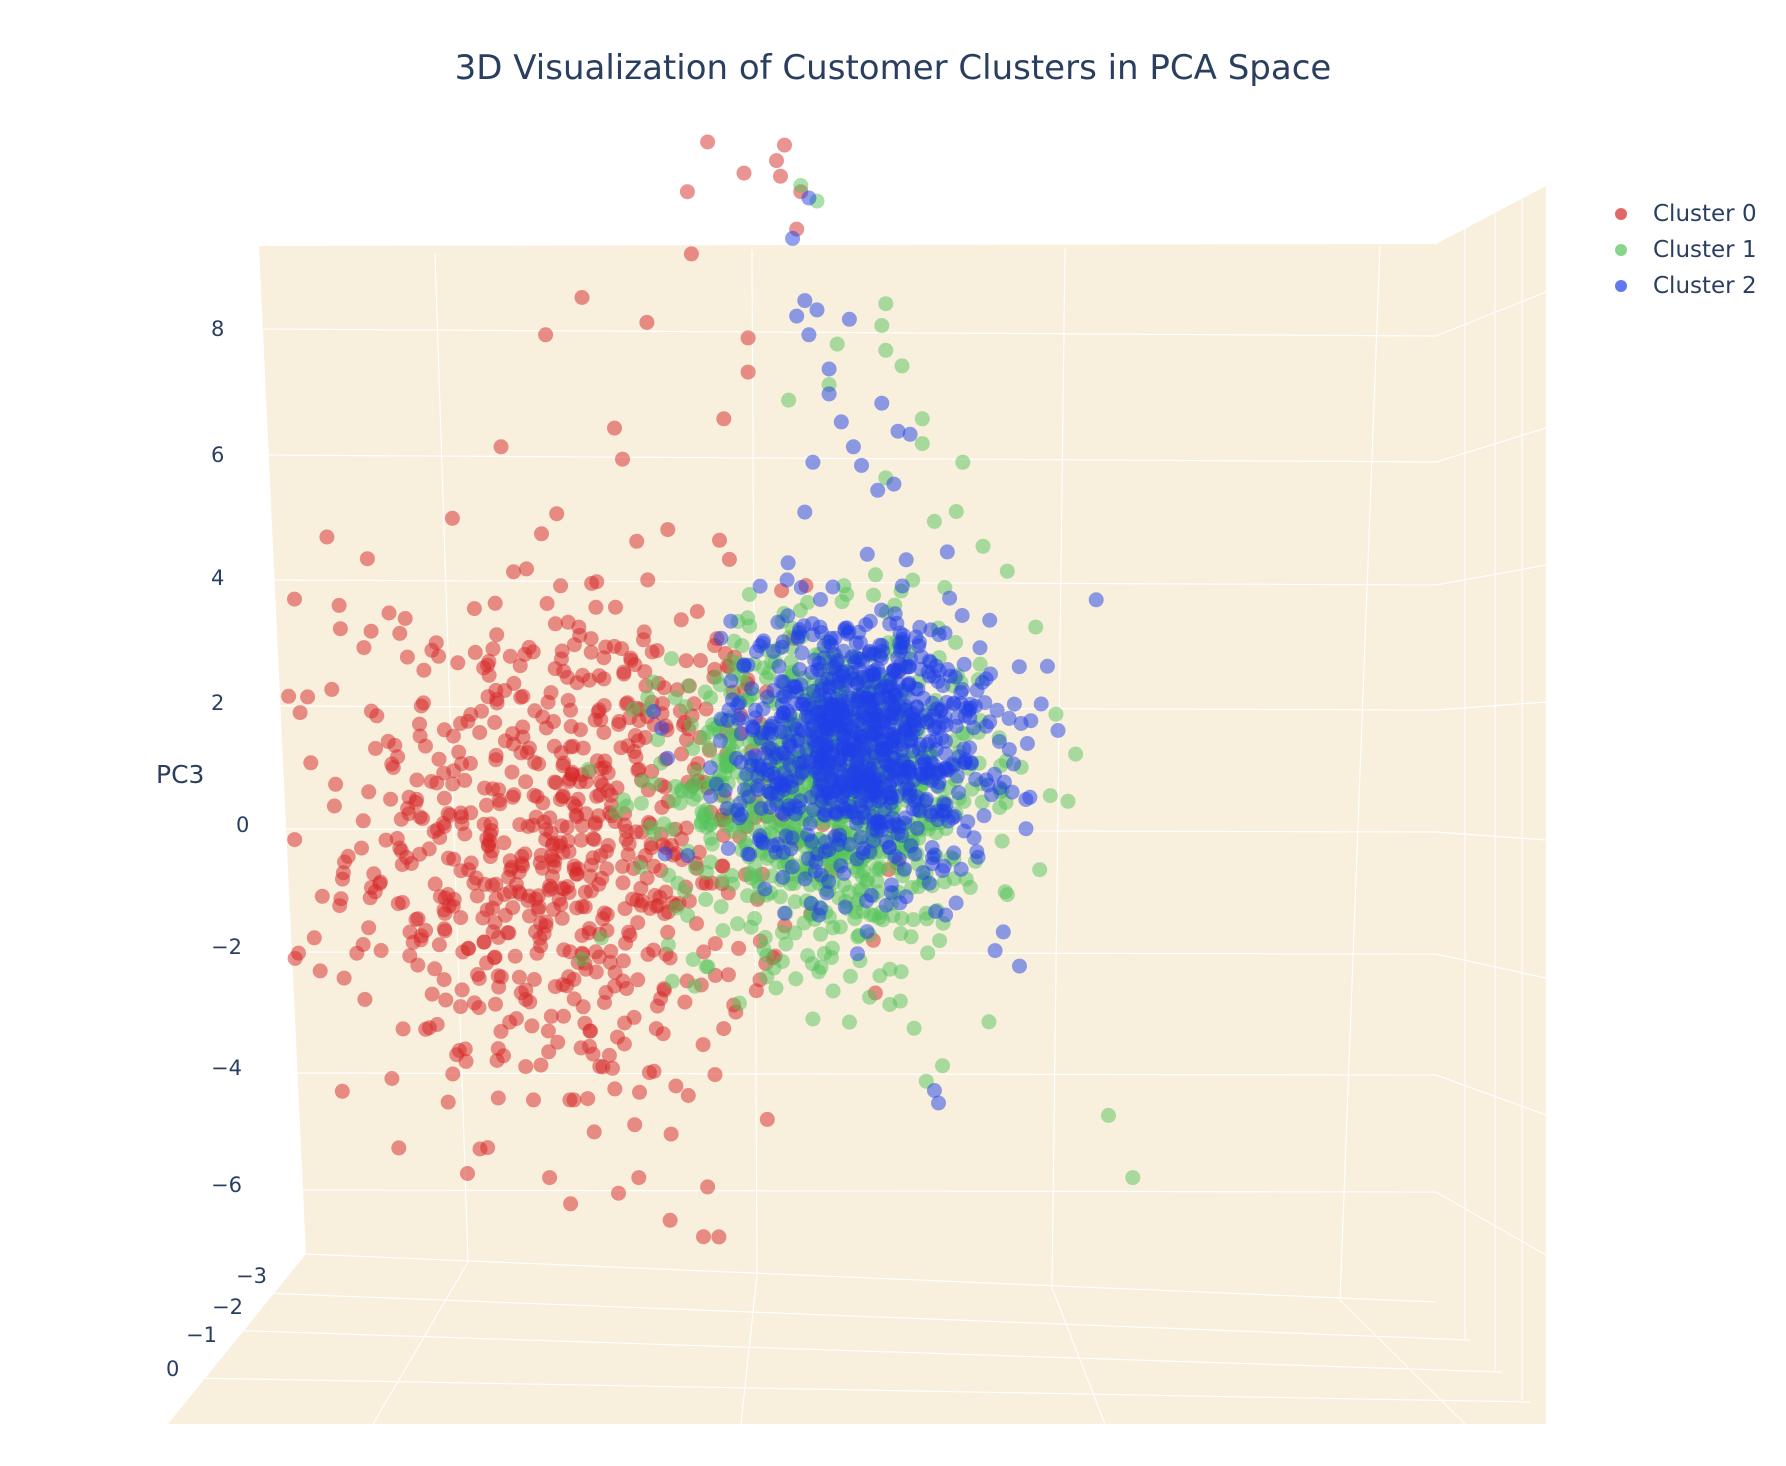 This screenshot has width=1786, height=1466. What do you see at coordinates (1681, 286) in the screenshot?
I see `legend-item-cluster-2: Cluster 2` at bounding box center [1681, 286].